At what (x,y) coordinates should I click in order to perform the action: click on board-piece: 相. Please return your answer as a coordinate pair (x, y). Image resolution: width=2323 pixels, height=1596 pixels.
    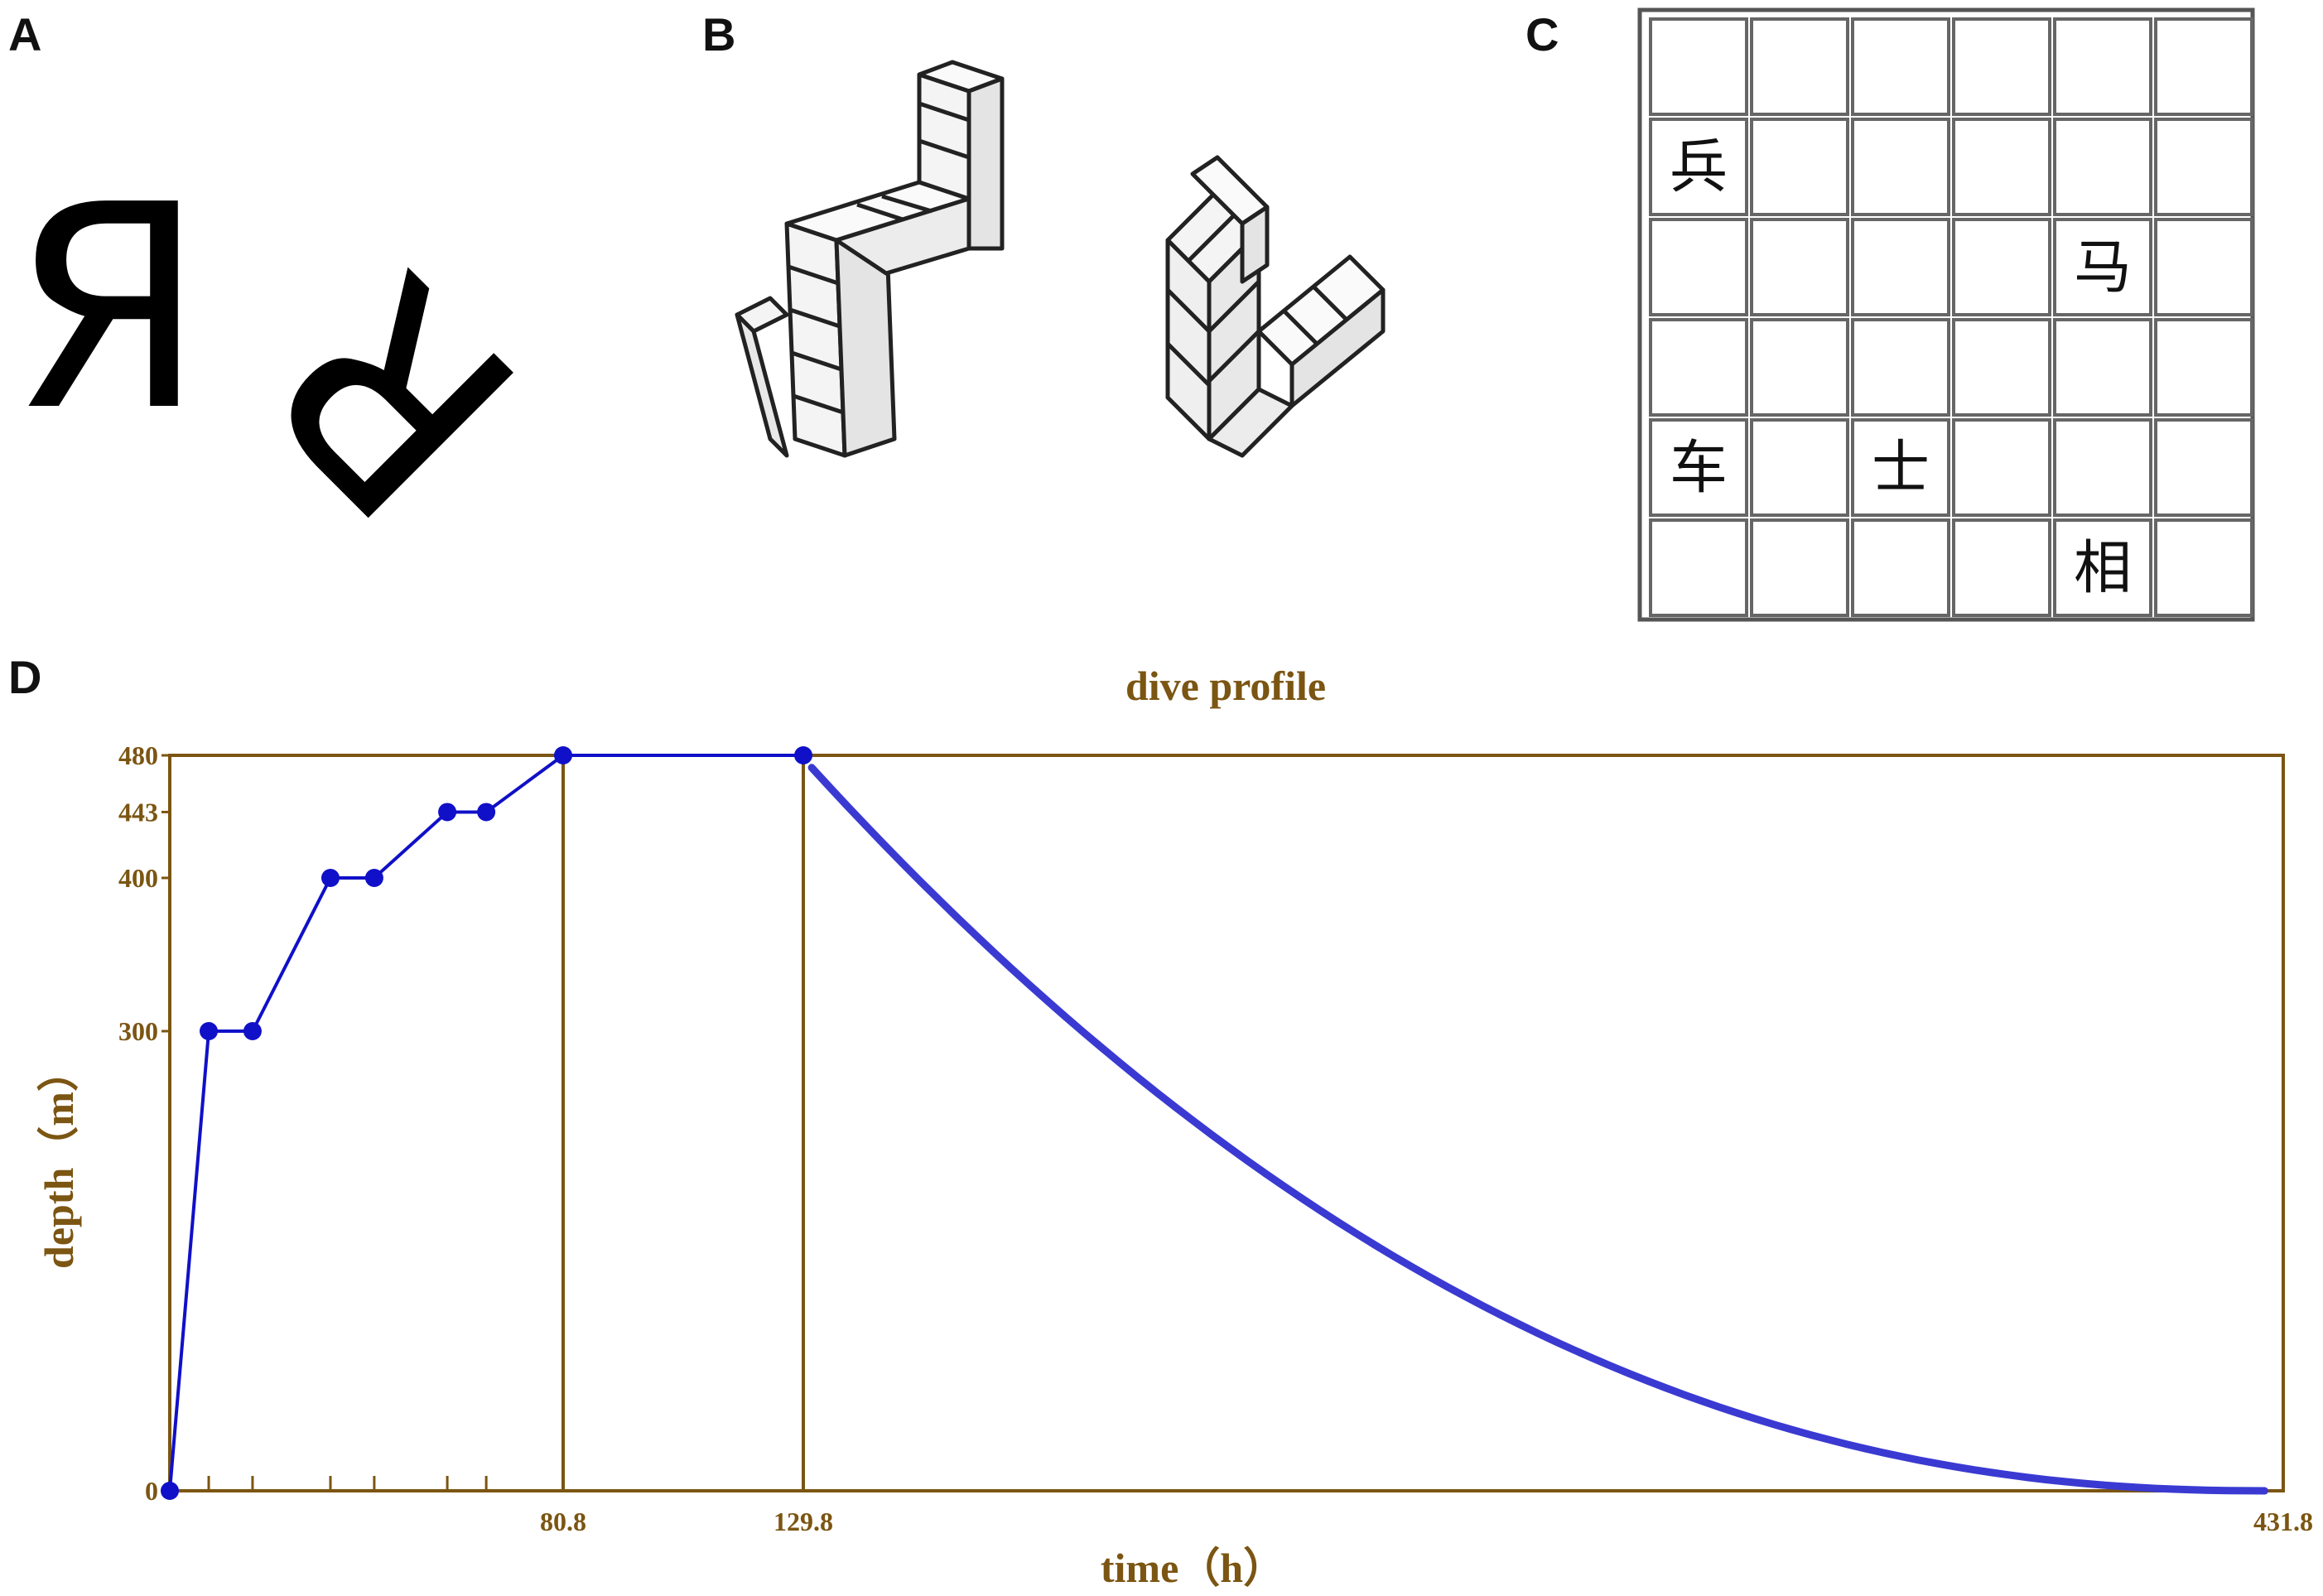
    Looking at the image, I should click on (2103, 568).